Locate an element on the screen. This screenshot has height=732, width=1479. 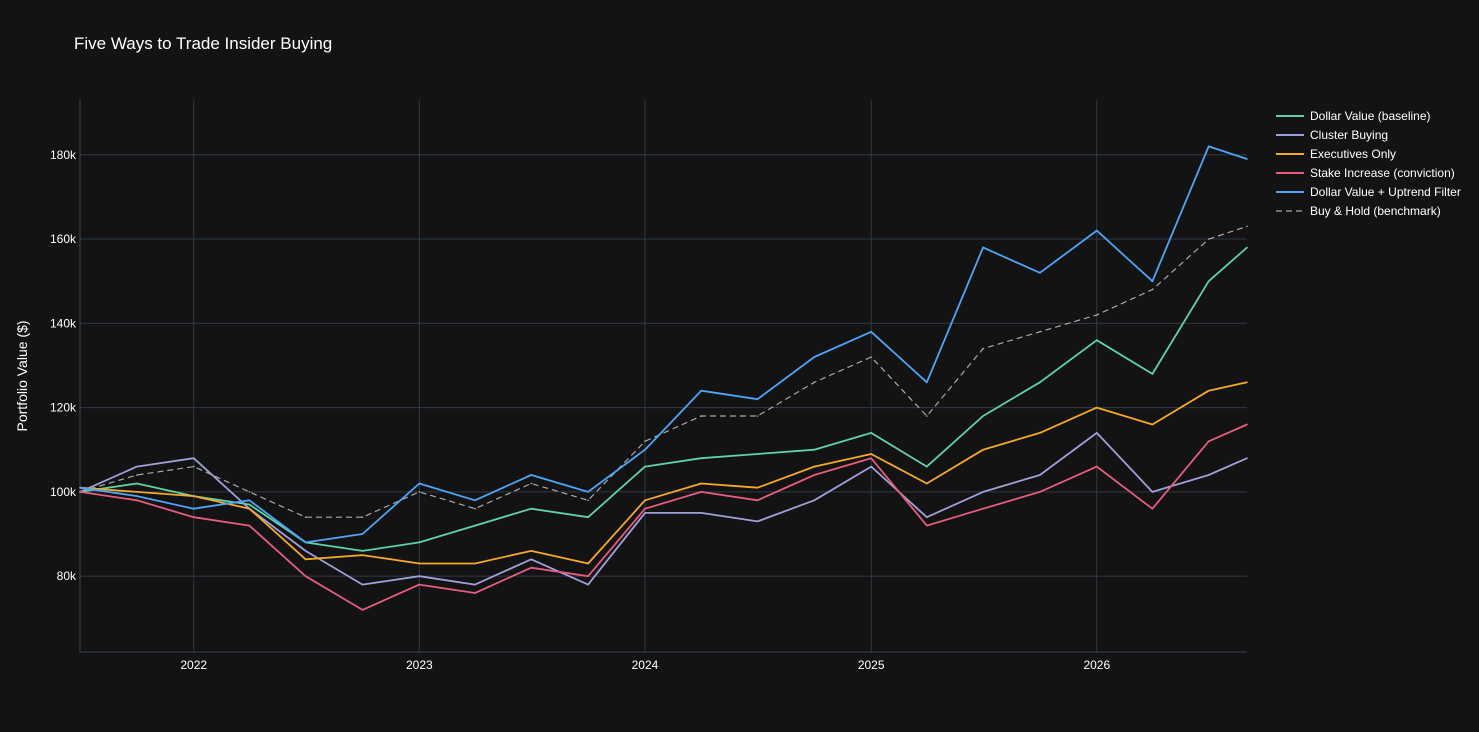
legend-item: Buy & Hold (benchmark) is located at coordinates (1358, 211).